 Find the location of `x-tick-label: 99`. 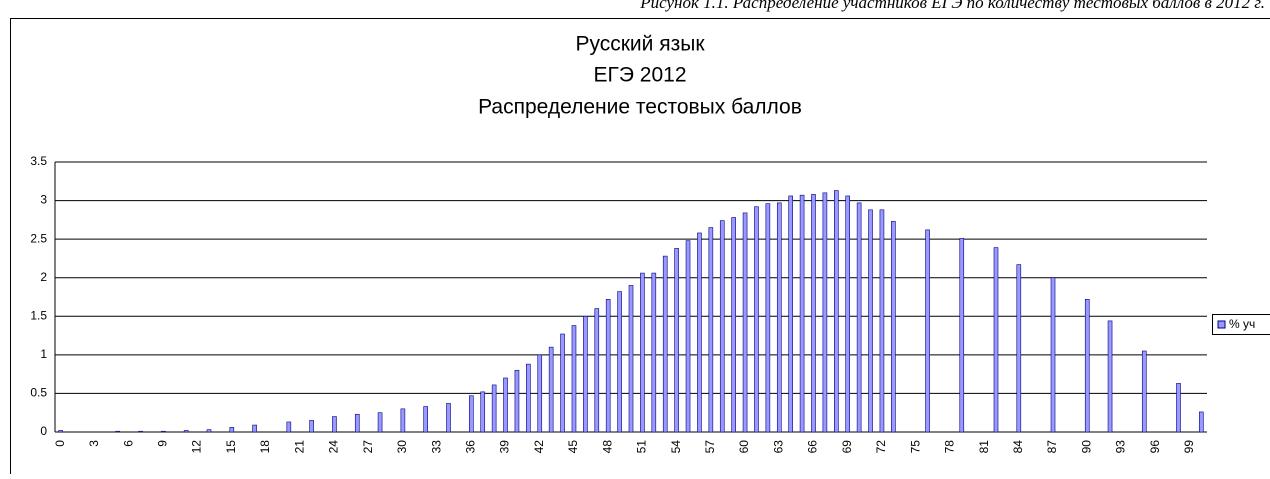

x-tick-label: 99 is located at coordinates (1189, 447).